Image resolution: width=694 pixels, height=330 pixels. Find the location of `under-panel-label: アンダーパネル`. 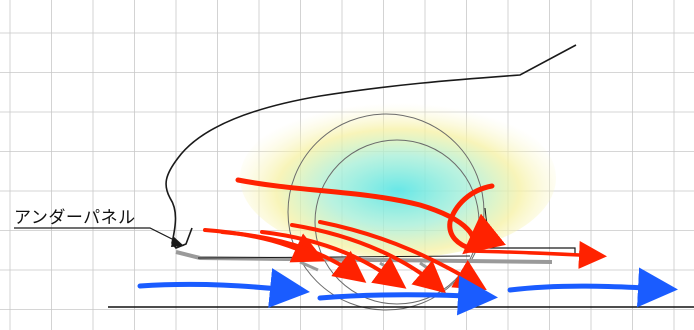

under-panel-label: アンダーパネル is located at coordinates (75, 218).